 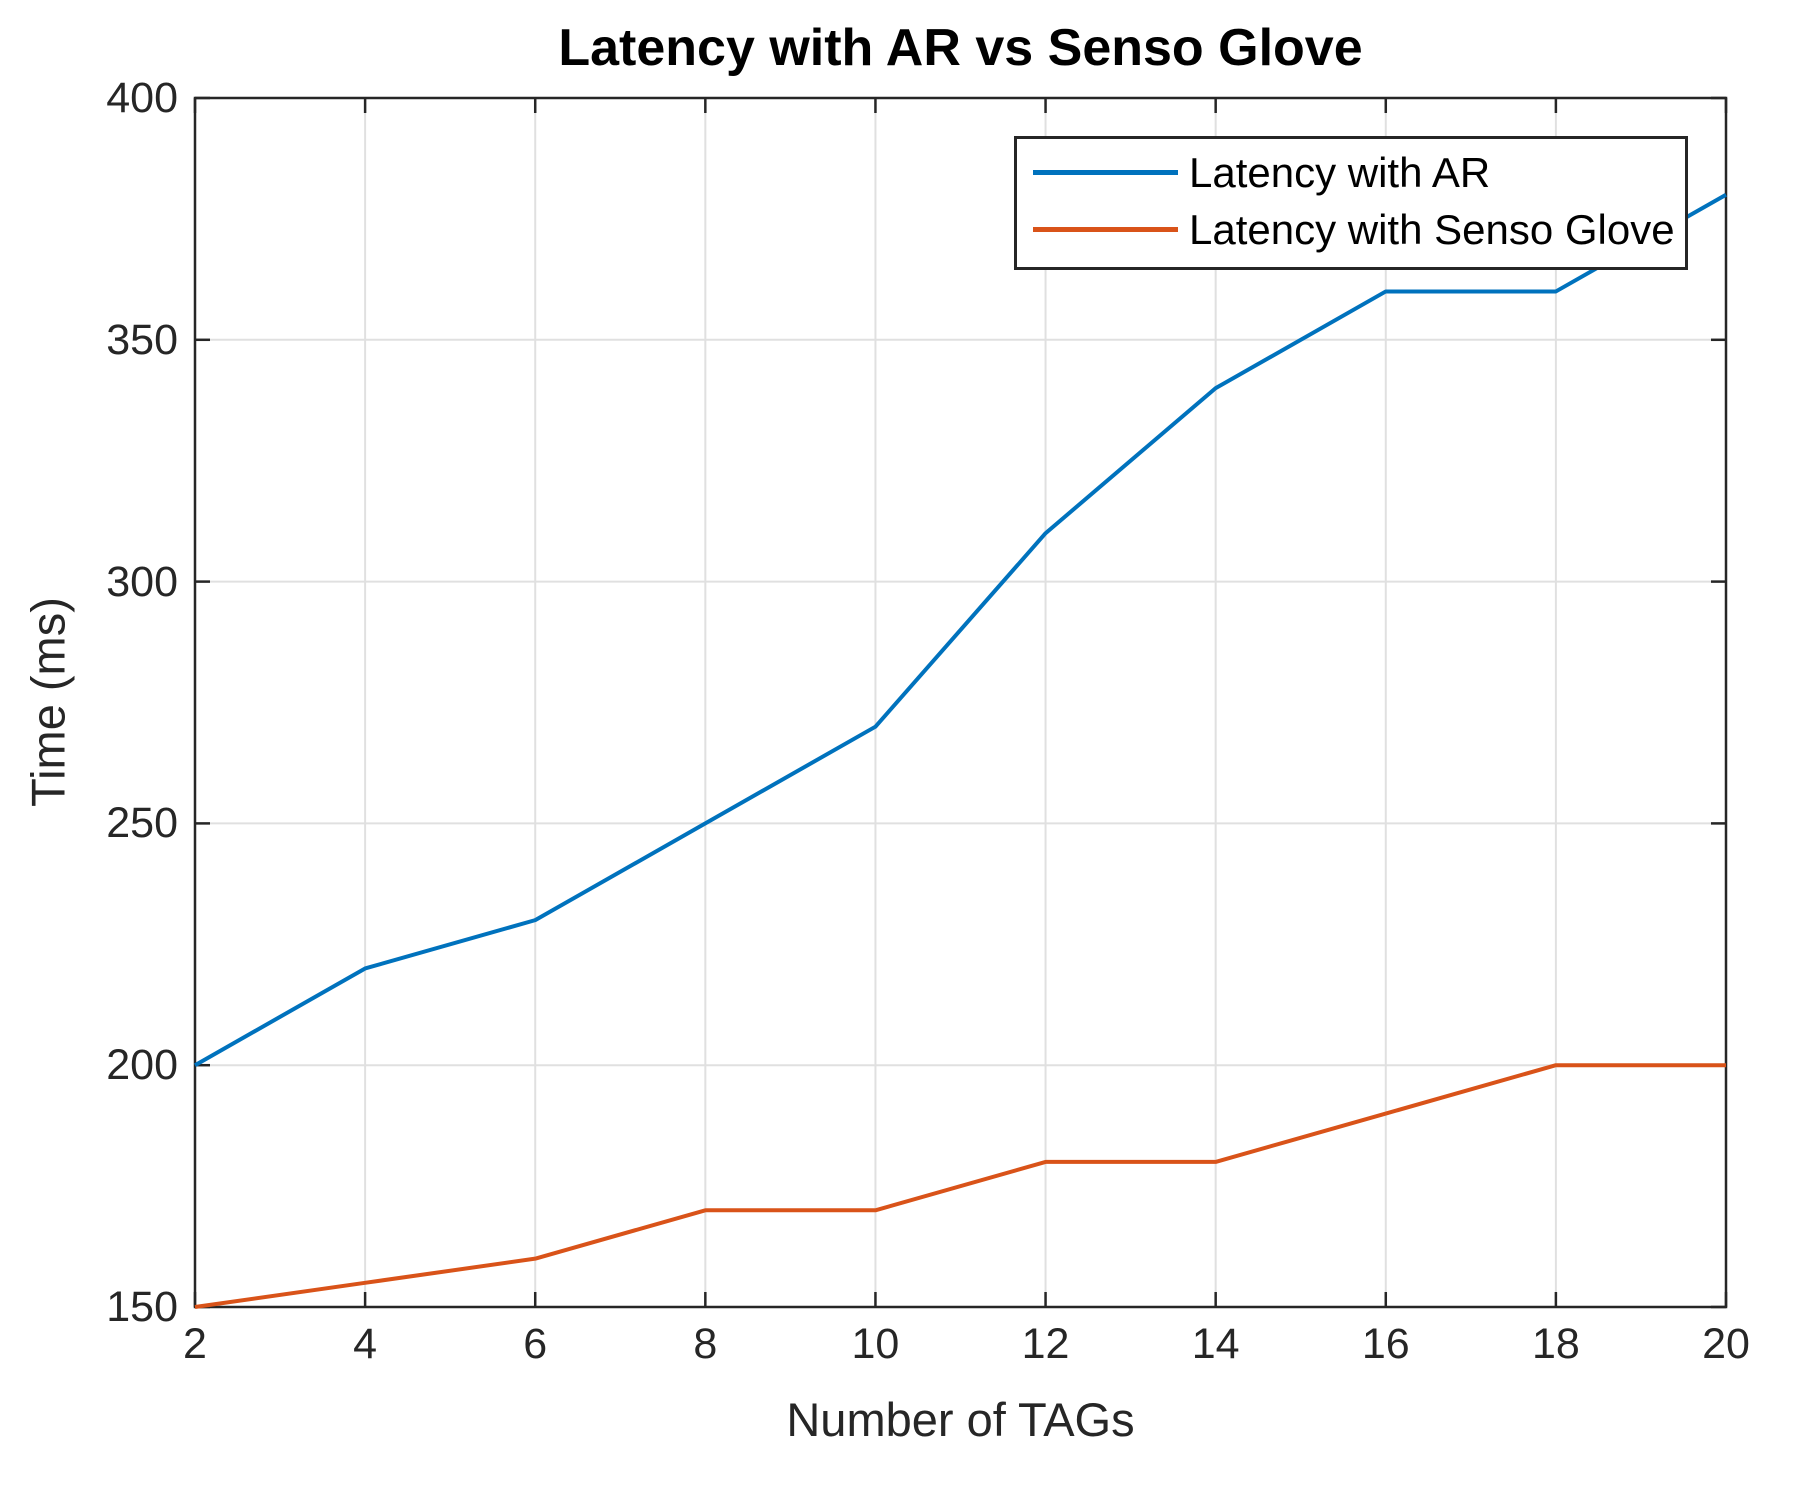 What do you see at coordinates (875, 1344) in the screenshot?
I see `x-tick-label: 10` at bounding box center [875, 1344].